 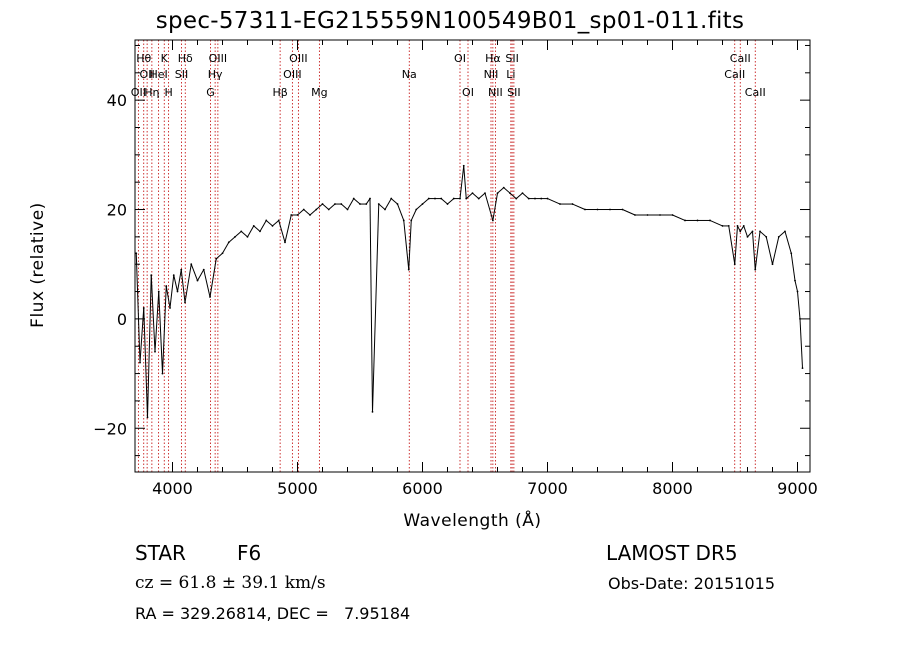 What do you see at coordinates (422, 488) in the screenshot?
I see `x-tick-label: 6000` at bounding box center [422, 488].